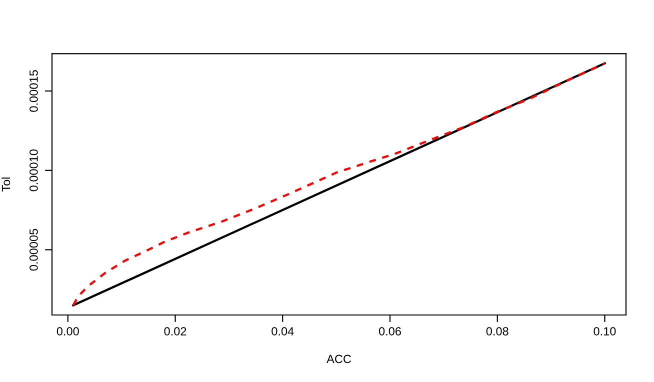  Describe the element at coordinates (34, 171) in the screenshot. I see `y-tick-label: 0.00010` at that location.